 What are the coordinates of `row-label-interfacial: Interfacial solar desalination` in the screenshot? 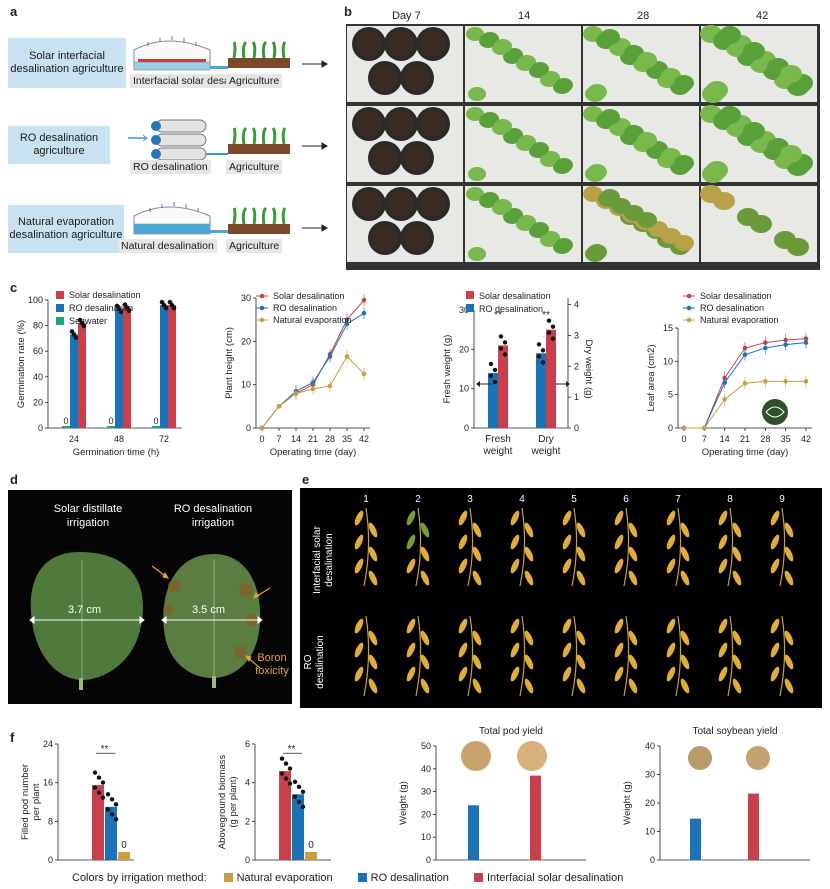 It's located at (323, 560).